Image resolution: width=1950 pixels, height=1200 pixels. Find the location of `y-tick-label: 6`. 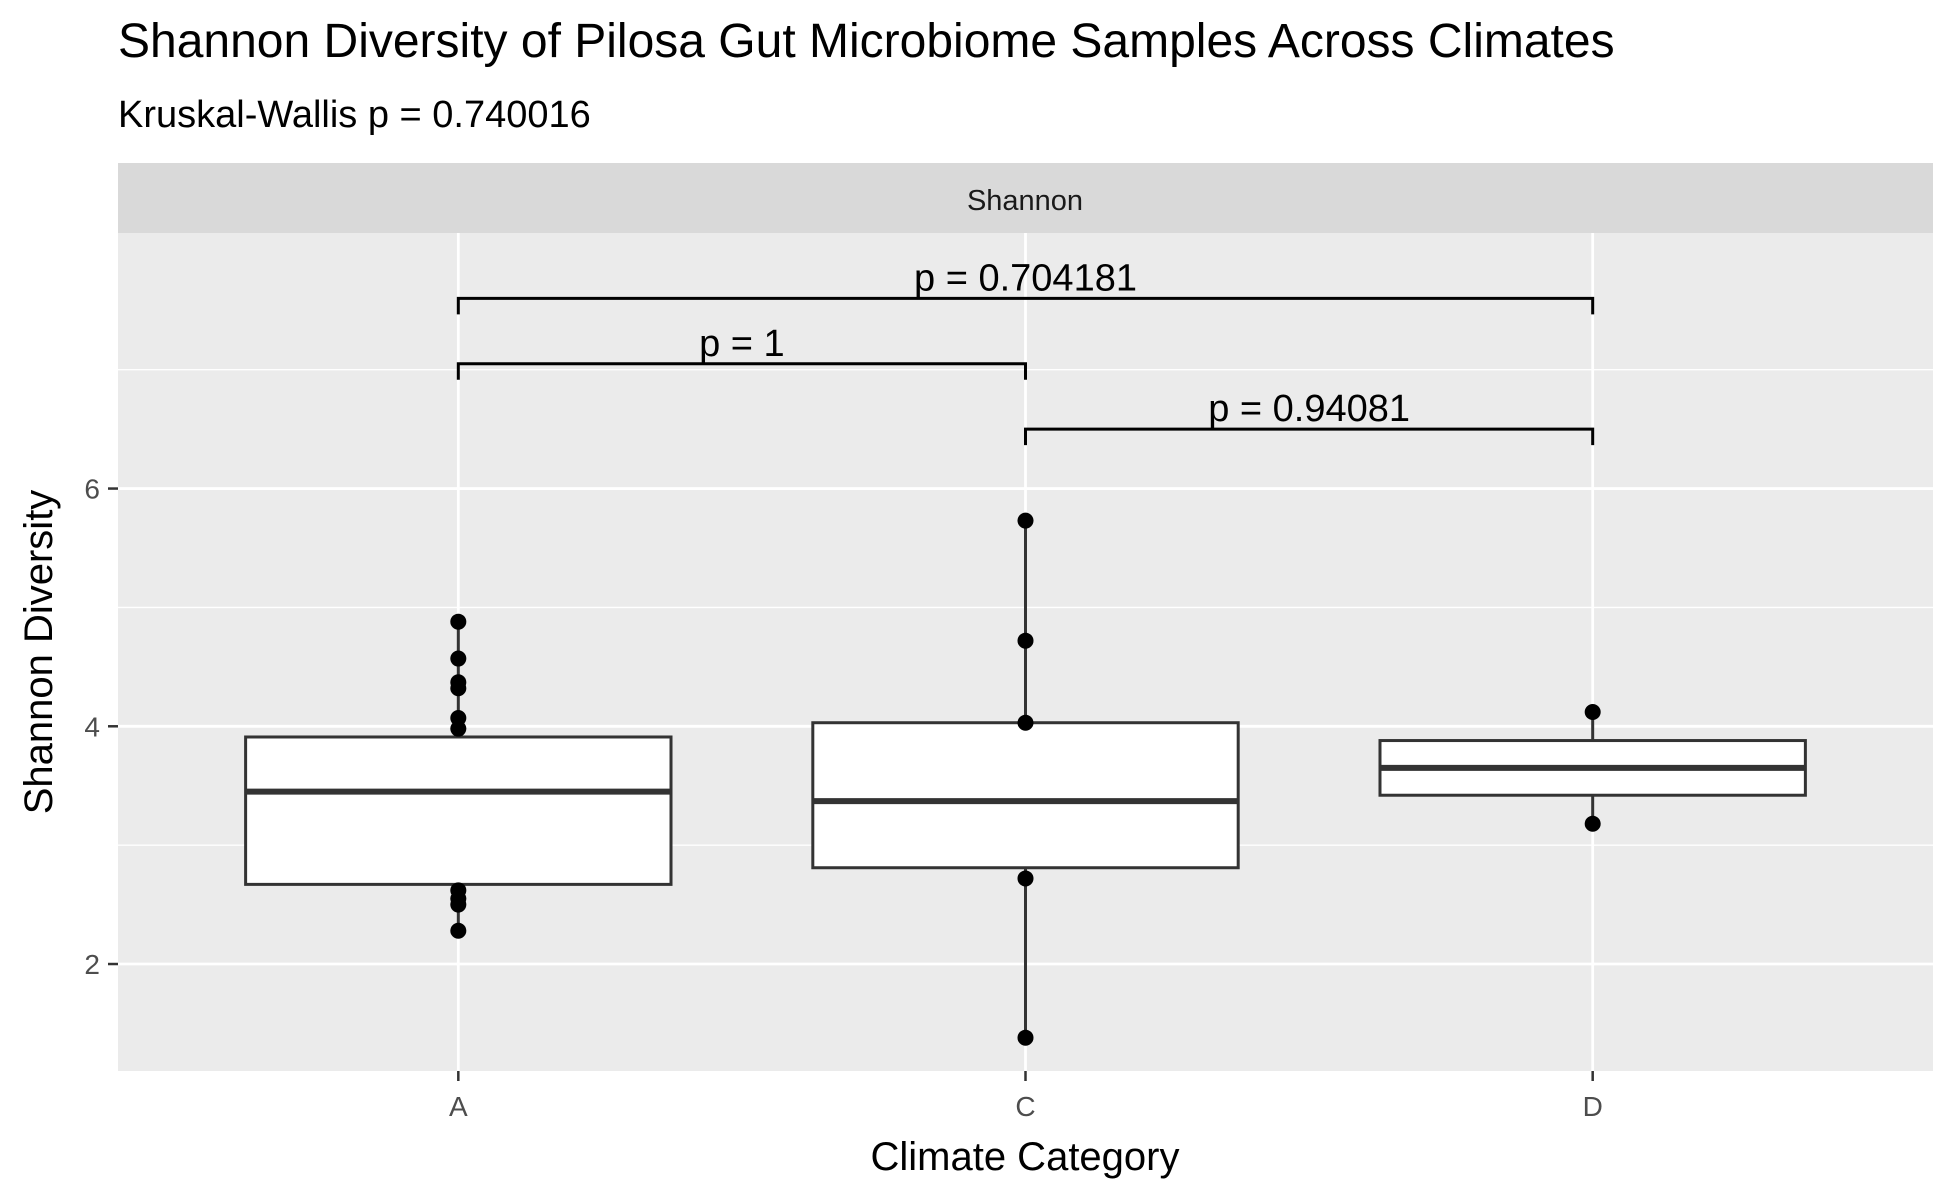

y-tick-label: 6 is located at coordinates (92, 489).